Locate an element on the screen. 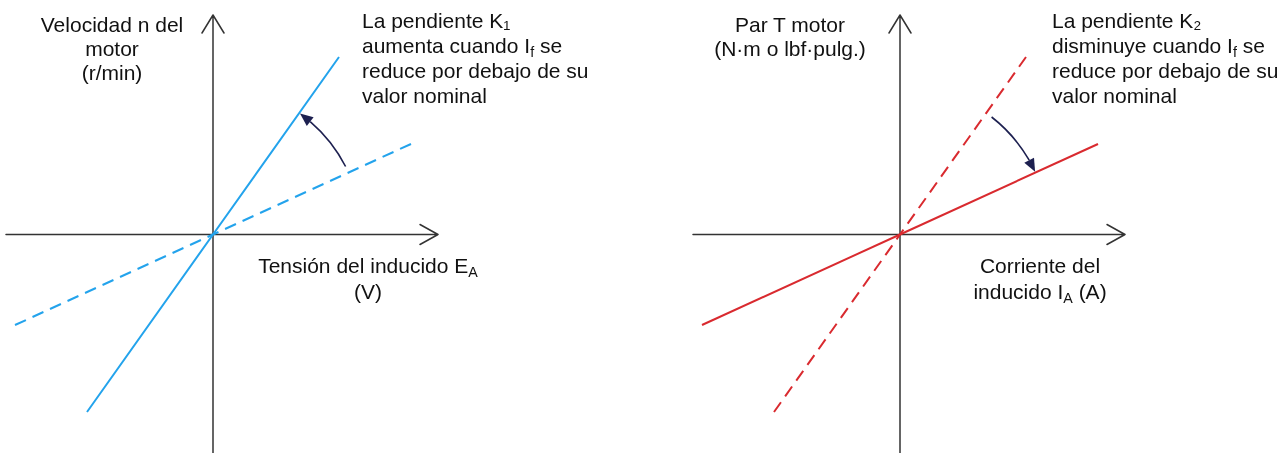 Image resolution: width=1288 pixels, height=453 pixels. y-axis-title: Velocidad n del motor (r/min) is located at coordinates (112, 49).